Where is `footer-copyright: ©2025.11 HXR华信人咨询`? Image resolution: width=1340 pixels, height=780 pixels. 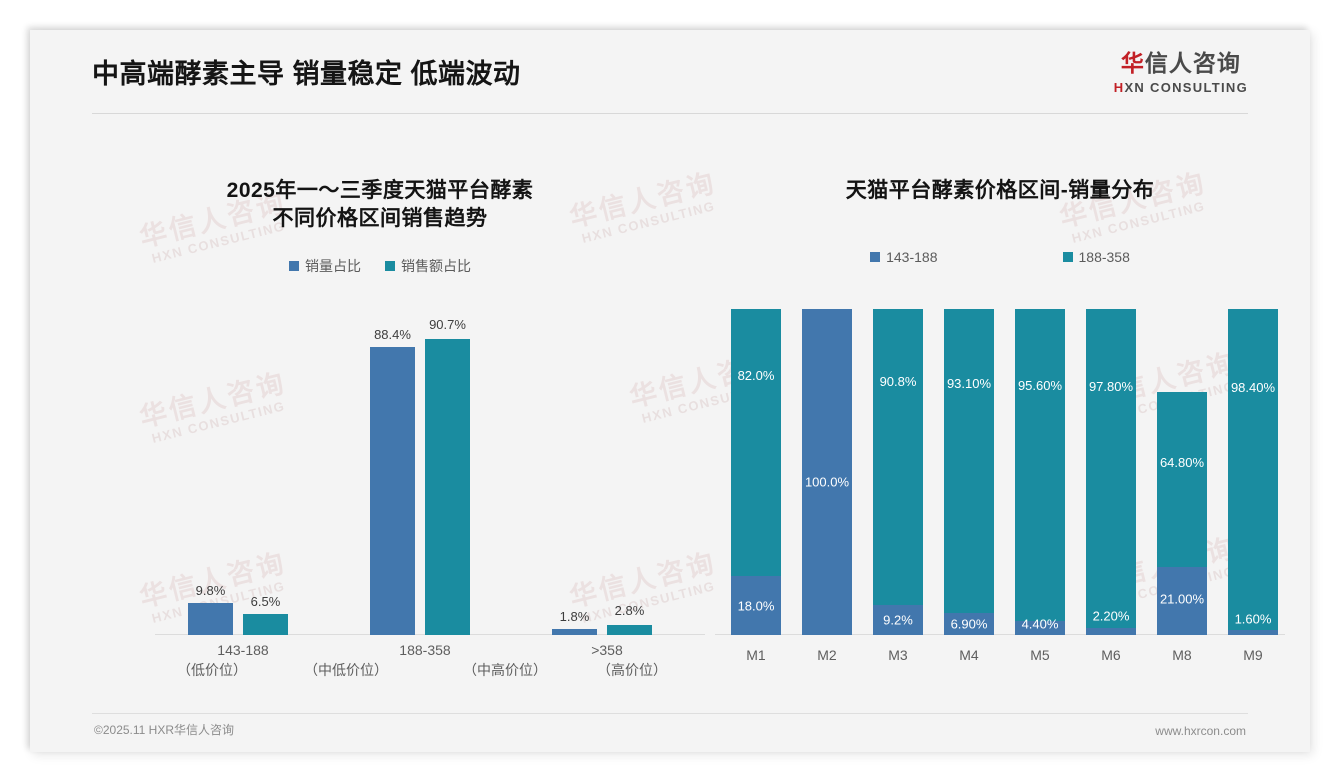
footer-copyright: ©2025.11 HXR华信人咨询 is located at coordinates (164, 730).